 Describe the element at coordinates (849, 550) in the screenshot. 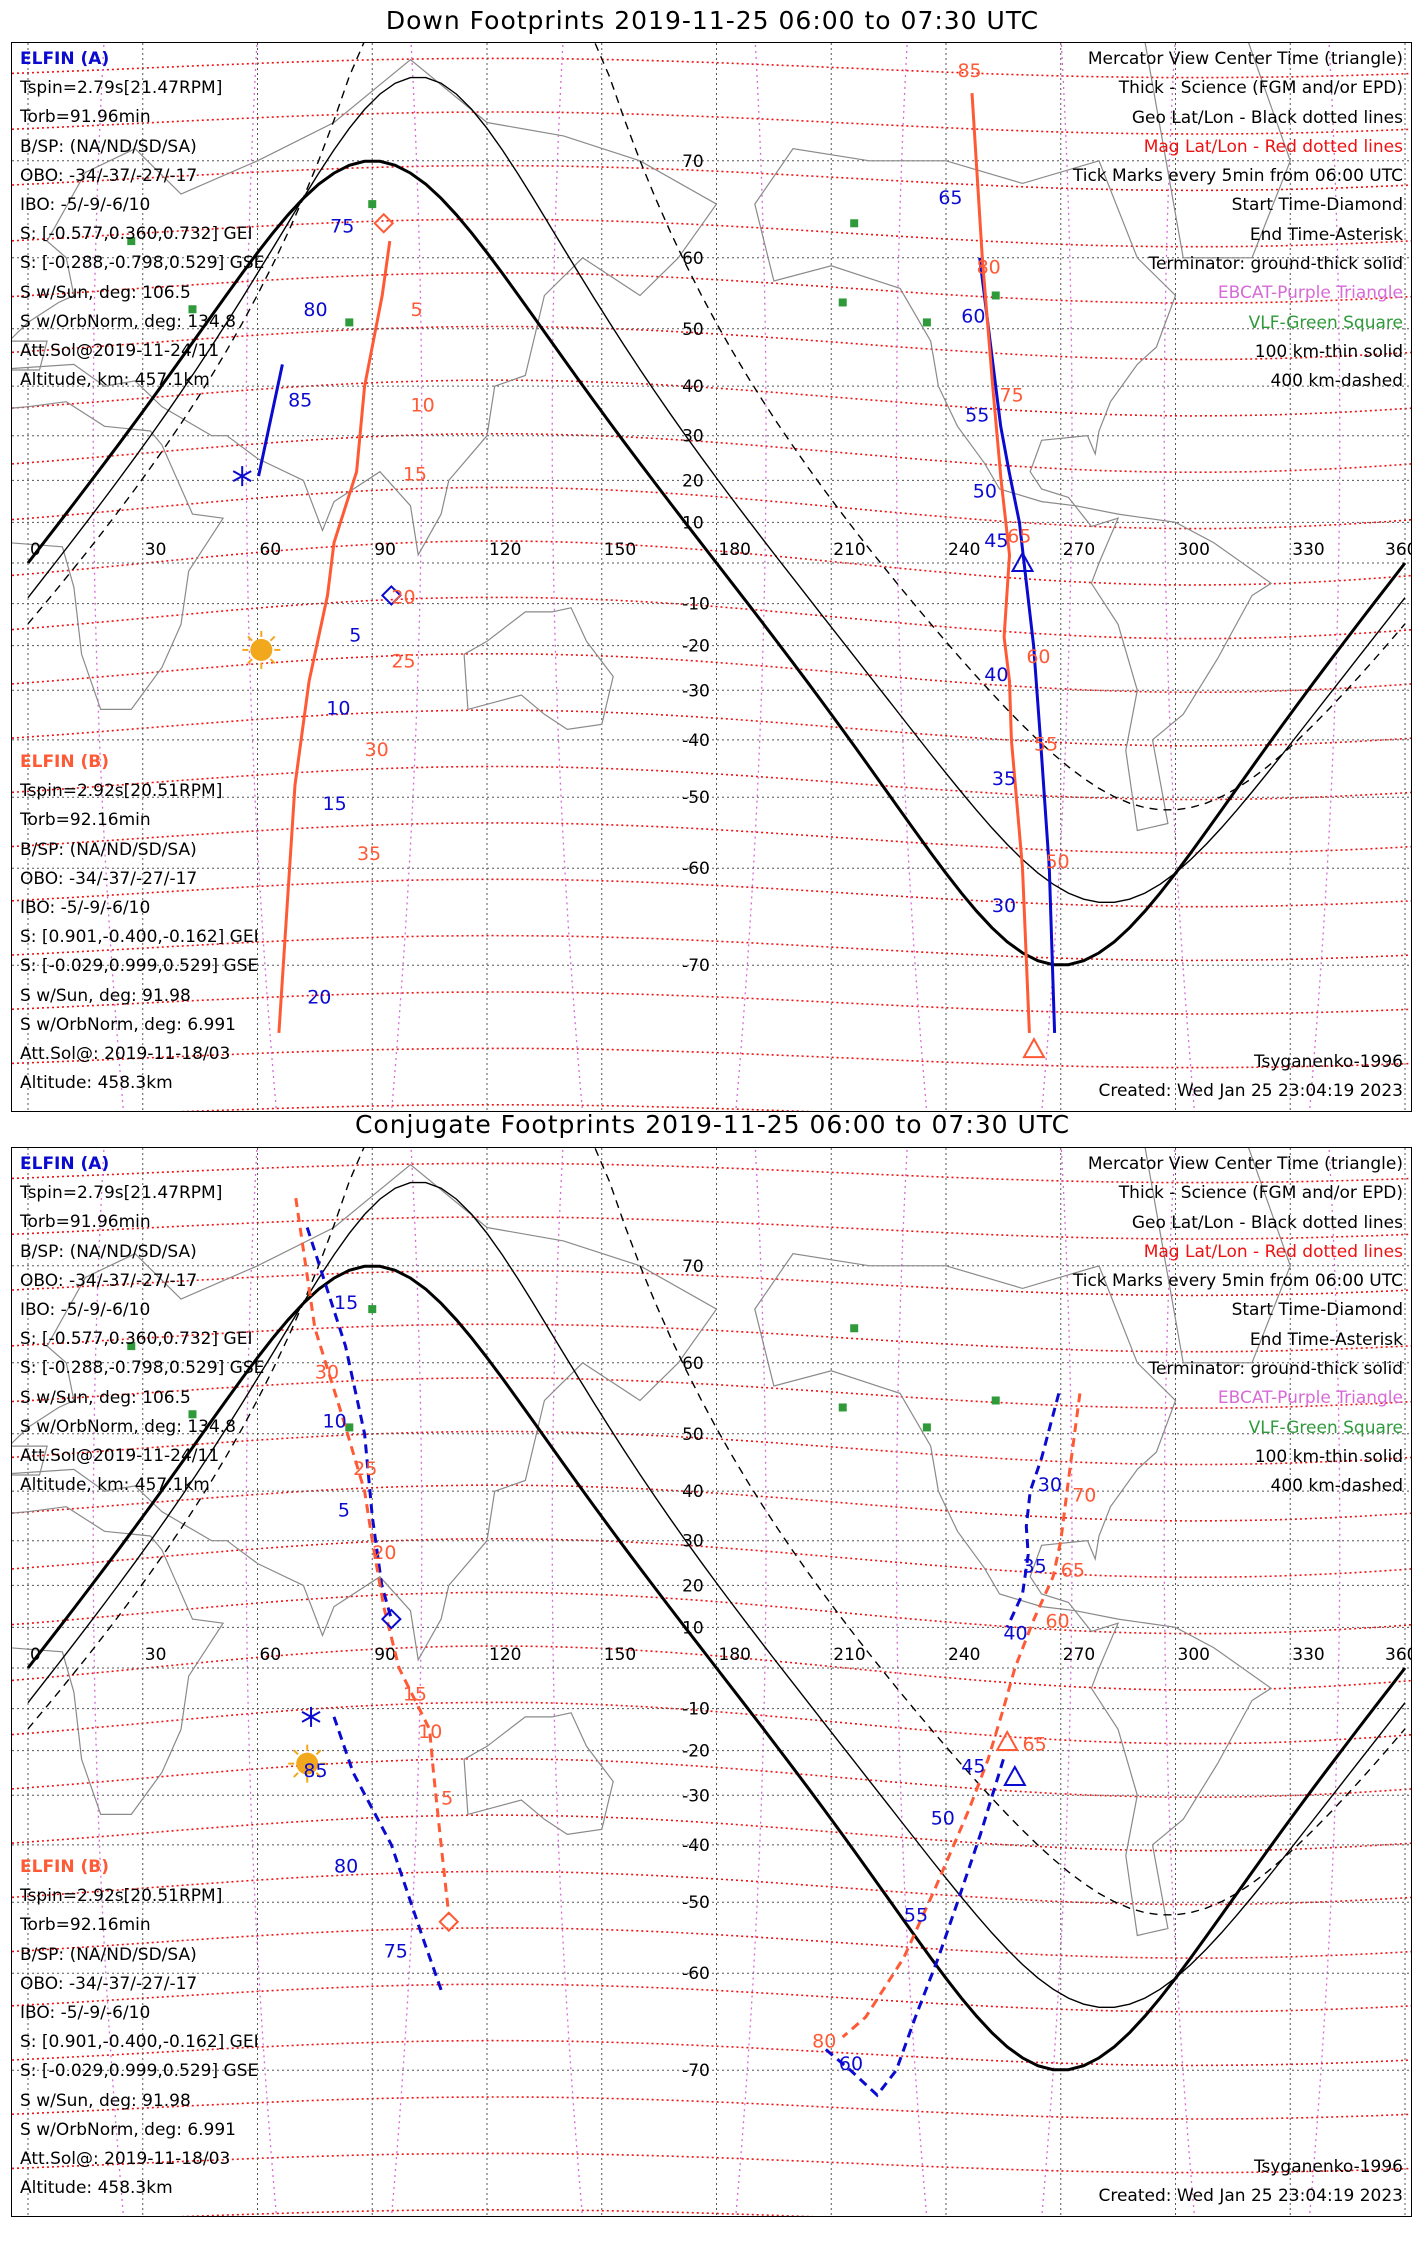

I see `lon-tick-label: 210` at that location.